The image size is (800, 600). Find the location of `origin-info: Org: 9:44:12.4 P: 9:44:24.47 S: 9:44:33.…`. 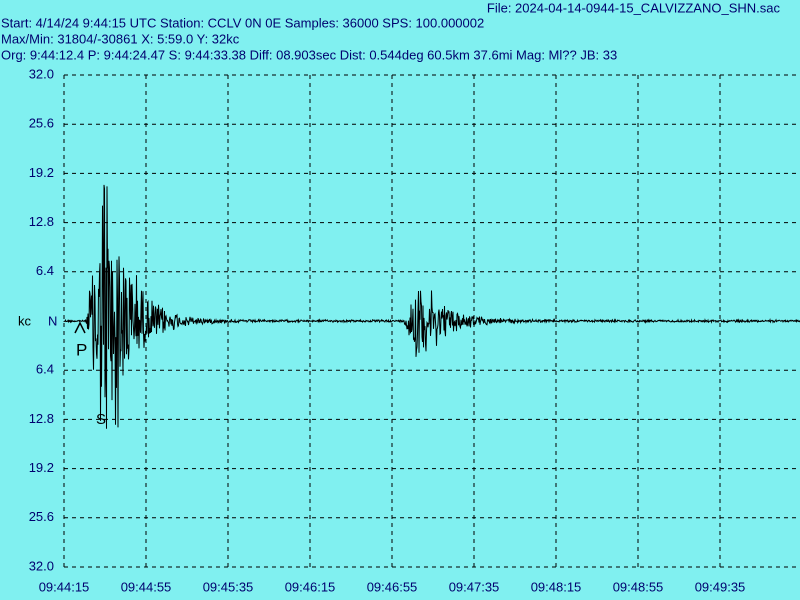

origin-info: Org: 9:44:12.4 P: 9:44:24.47 S: 9:44:33.… is located at coordinates (309, 54).